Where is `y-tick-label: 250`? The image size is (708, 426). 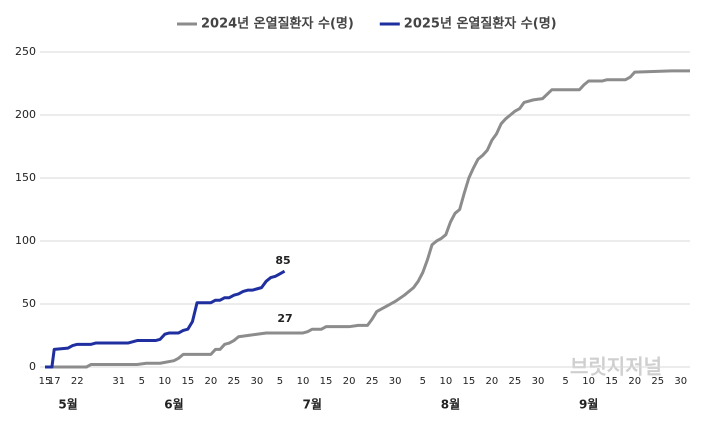
y-tick-label: 250 is located at coordinates (25, 51).